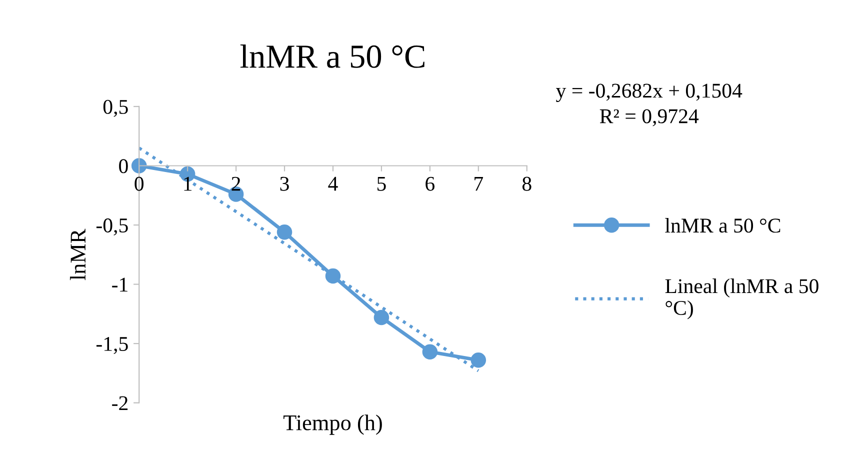  I want to click on y-tick-label: -2, so click(120, 403).